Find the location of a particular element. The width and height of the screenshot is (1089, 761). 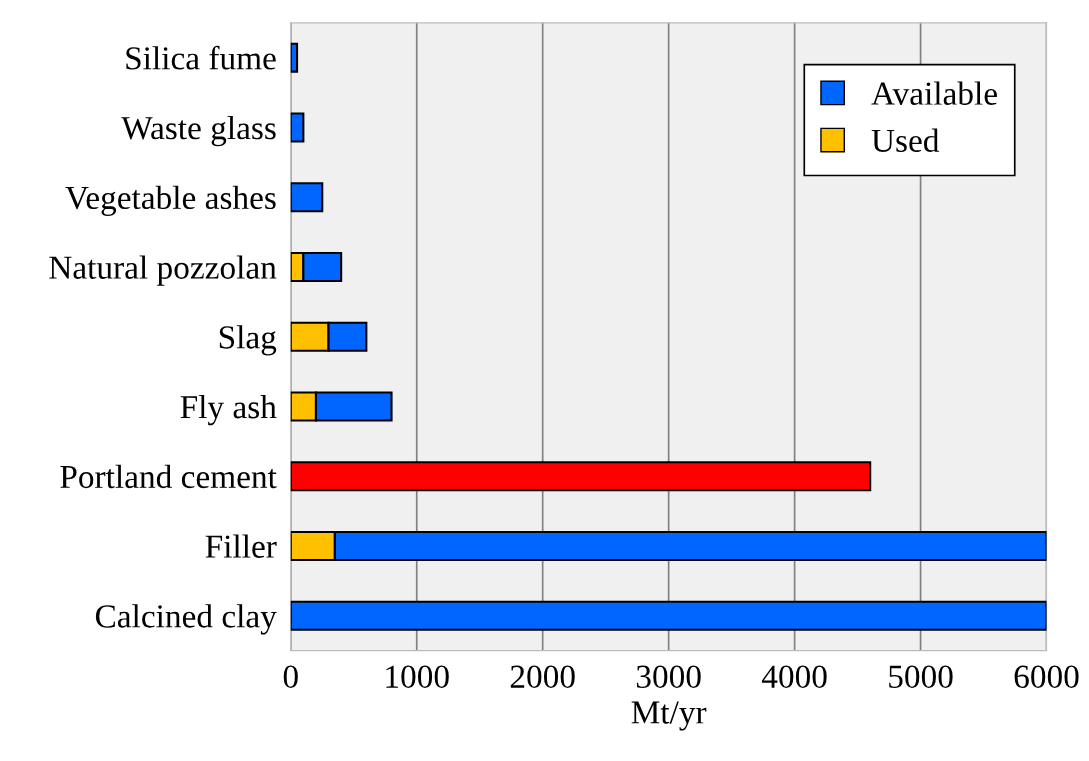

x-tick-label: 5000 is located at coordinates (921, 676).